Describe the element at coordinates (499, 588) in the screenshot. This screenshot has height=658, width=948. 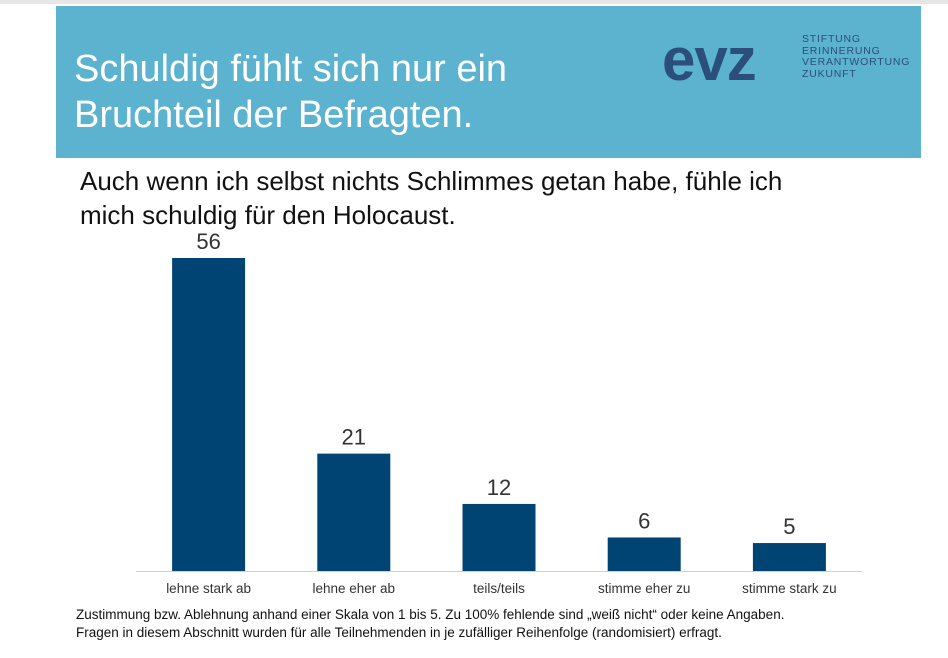
I see `category-label-3: teils/teils` at that location.